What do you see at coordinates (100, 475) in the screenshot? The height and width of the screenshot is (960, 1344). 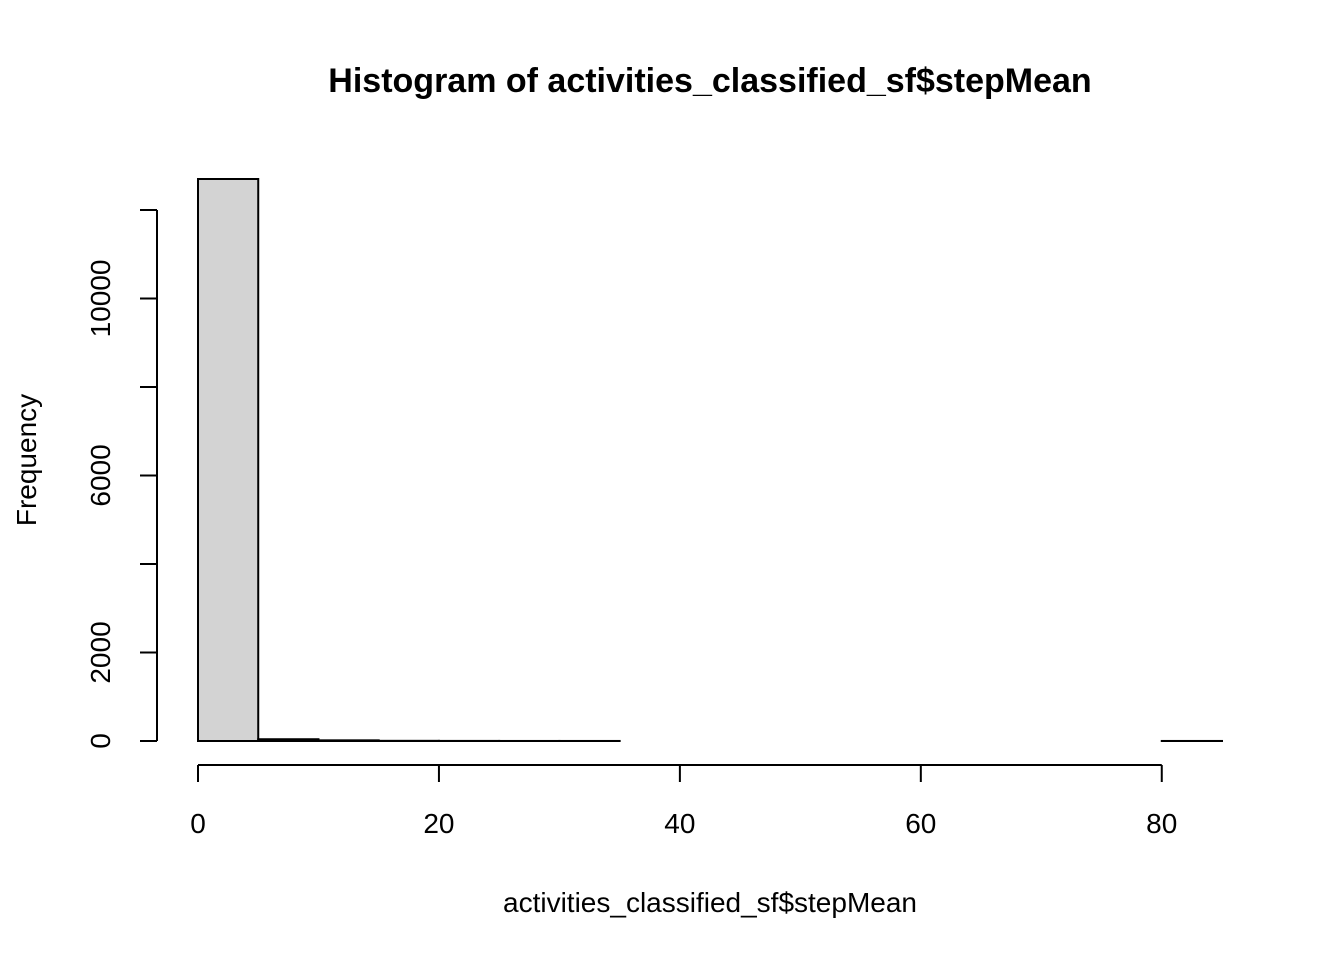 I see `y-tick-label: 6000` at bounding box center [100, 475].